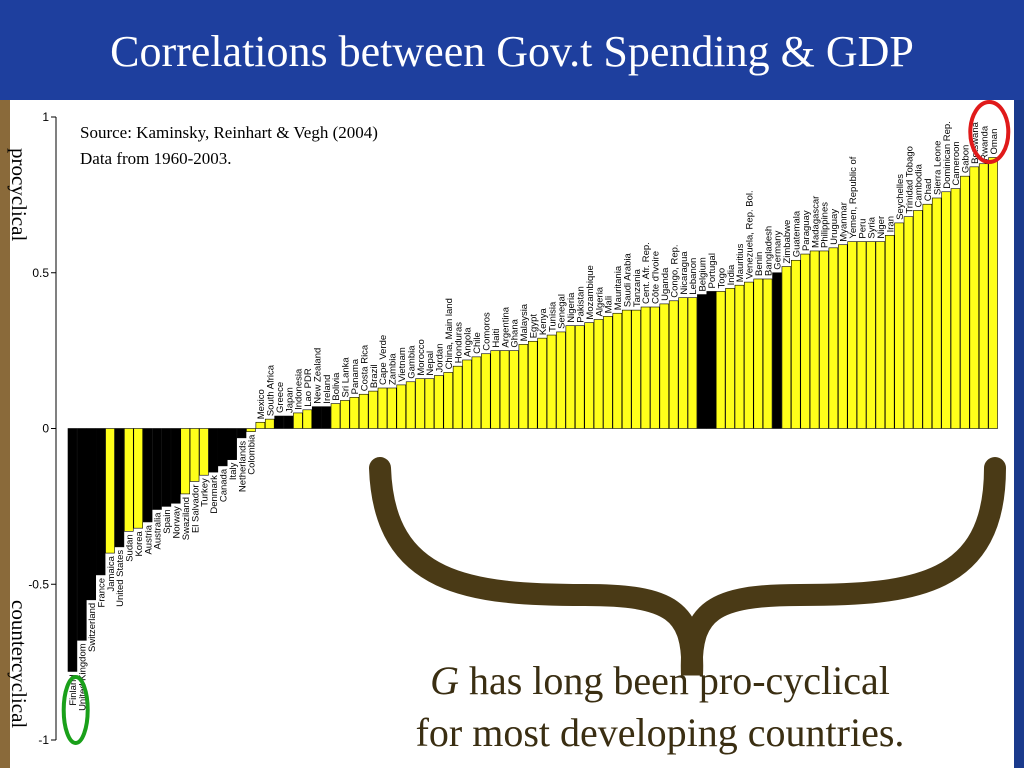 The image size is (1024, 768). I want to click on country-label-61: Cent. Afr. Rep., so click(646, 273).